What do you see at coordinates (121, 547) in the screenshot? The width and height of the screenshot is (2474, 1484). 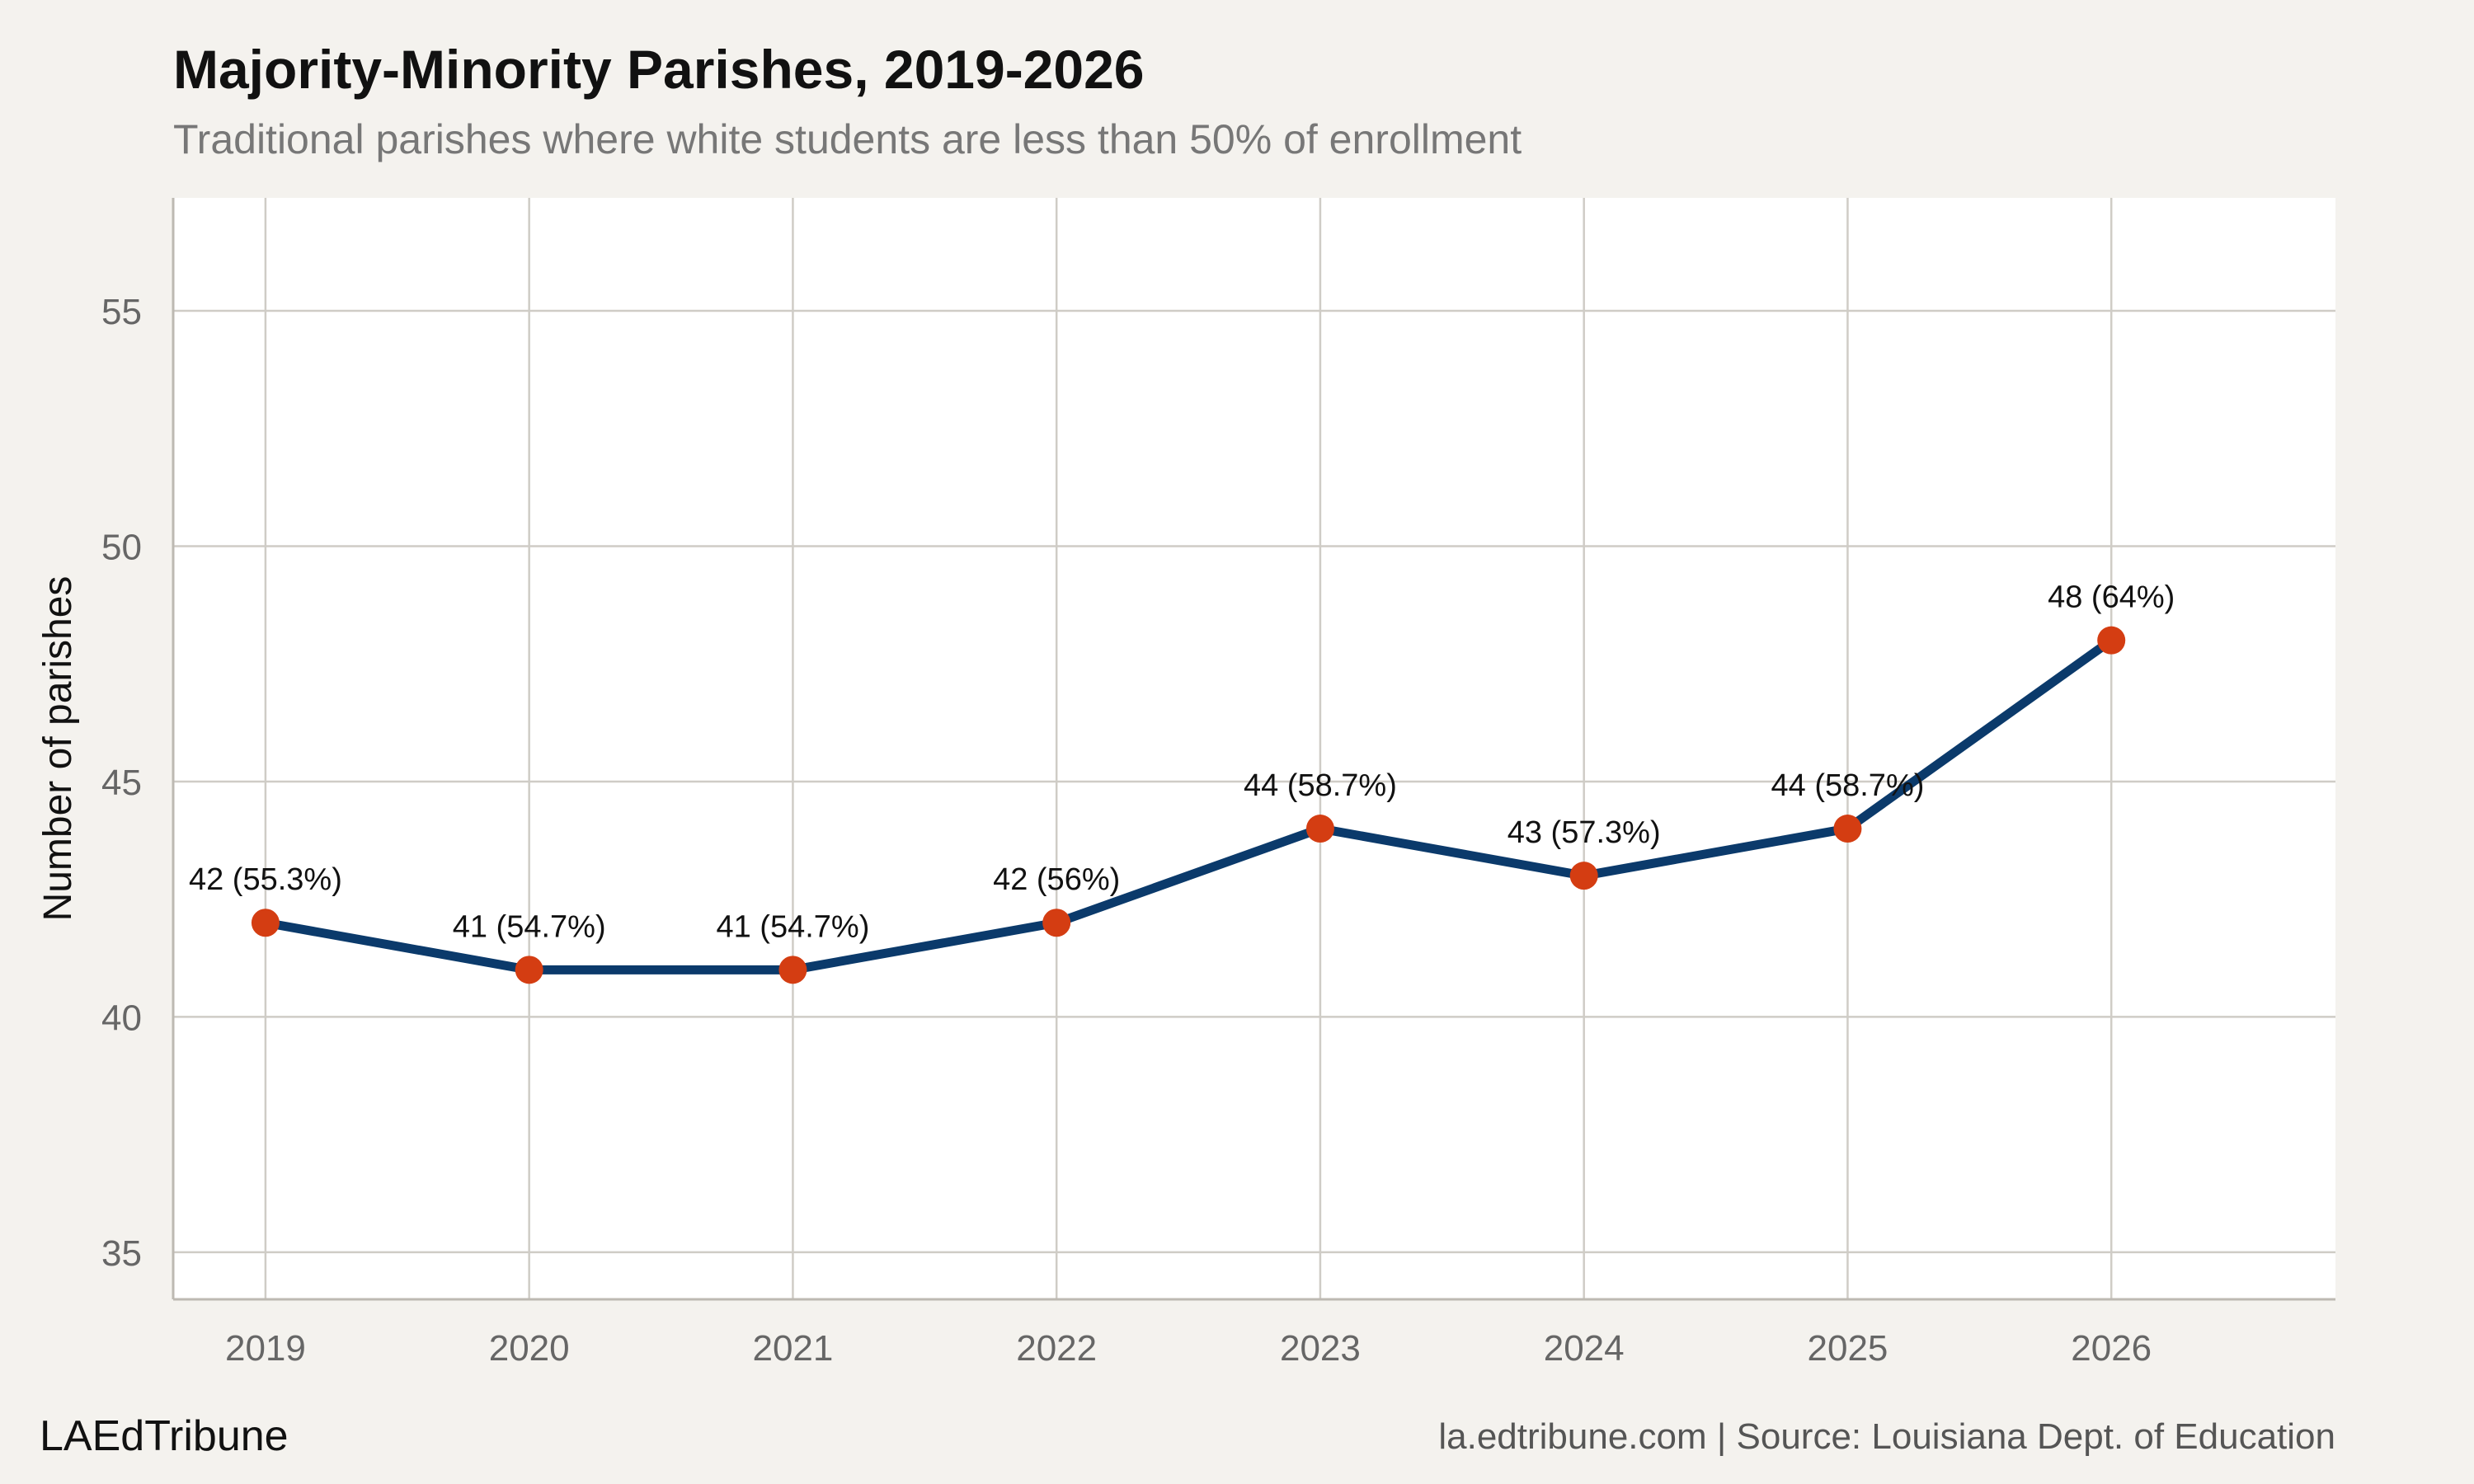 I see `y-tick-label: 50` at bounding box center [121, 547].